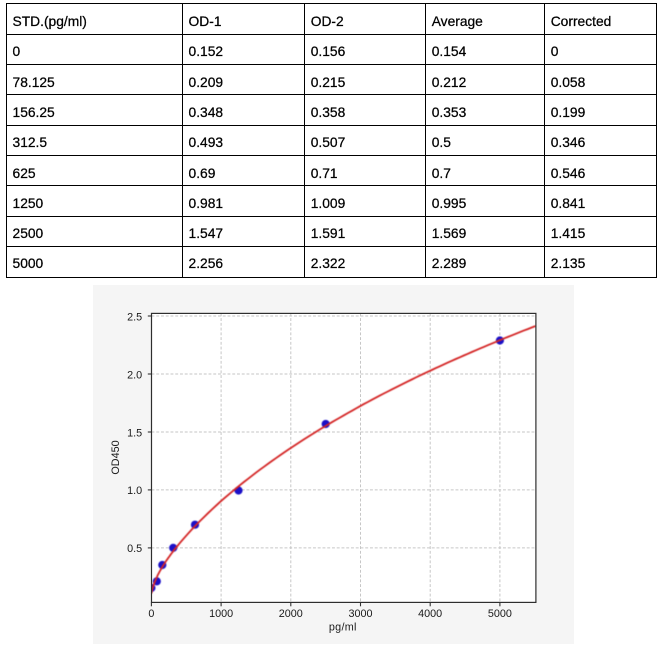  Describe the element at coordinates (360, 614) in the screenshot. I see `svg-text: 3000` at that location.